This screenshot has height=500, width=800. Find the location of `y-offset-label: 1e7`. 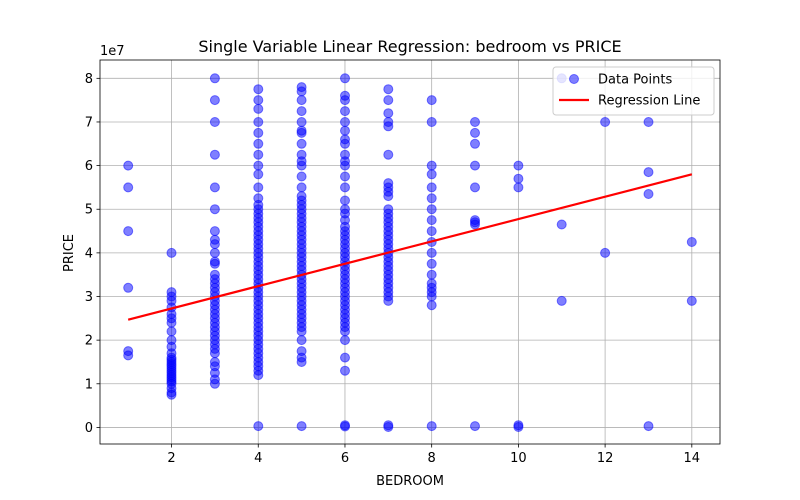

y-offset-label: 1e7 is located at coordinates (112, 51).